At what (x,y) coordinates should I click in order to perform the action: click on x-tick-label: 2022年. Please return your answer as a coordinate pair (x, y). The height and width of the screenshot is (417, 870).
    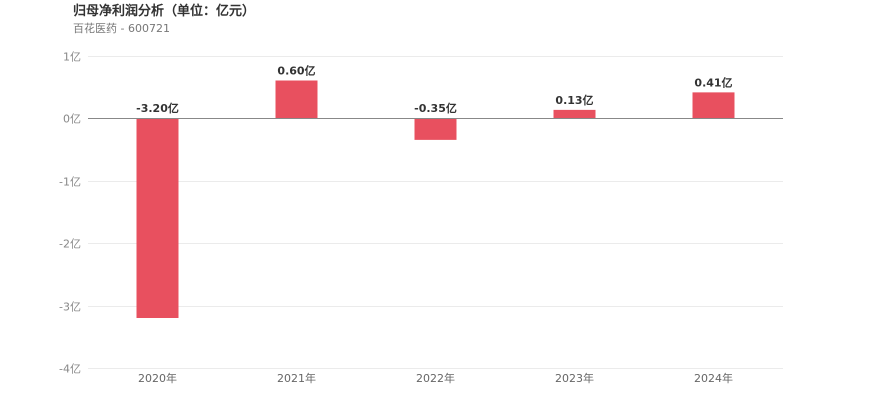
    Looking at the image, I should click on (435, 378).